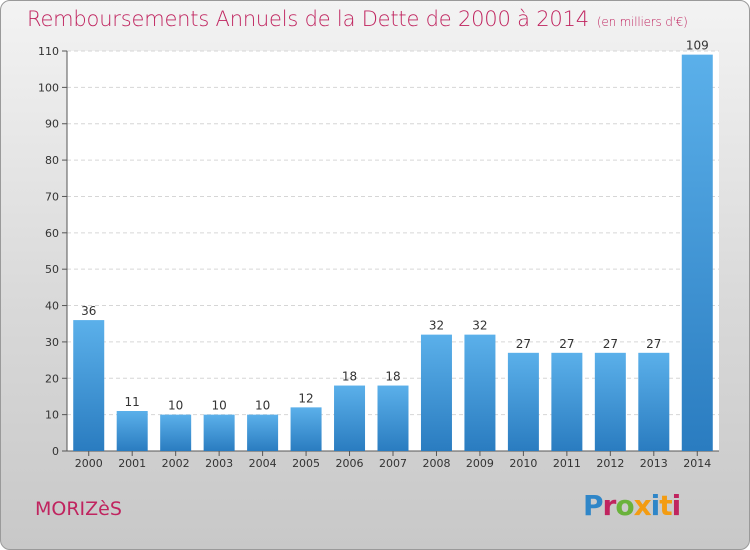 The image size is (750, 550). I want to click on x-tick-label: 2008, so click(436, 463).